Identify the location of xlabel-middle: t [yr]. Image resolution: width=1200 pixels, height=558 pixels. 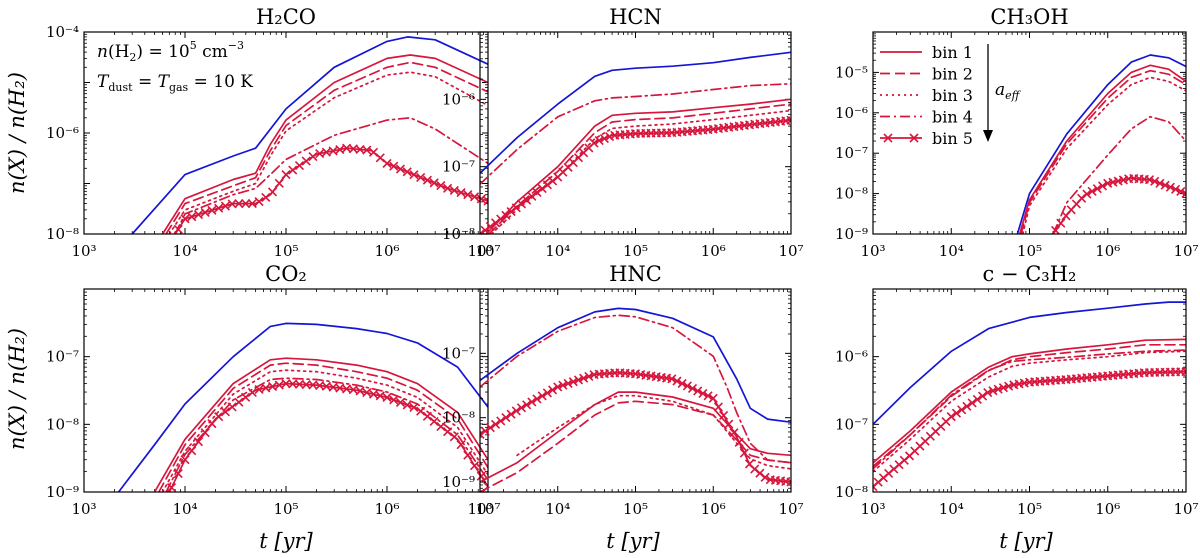
(633, 541).